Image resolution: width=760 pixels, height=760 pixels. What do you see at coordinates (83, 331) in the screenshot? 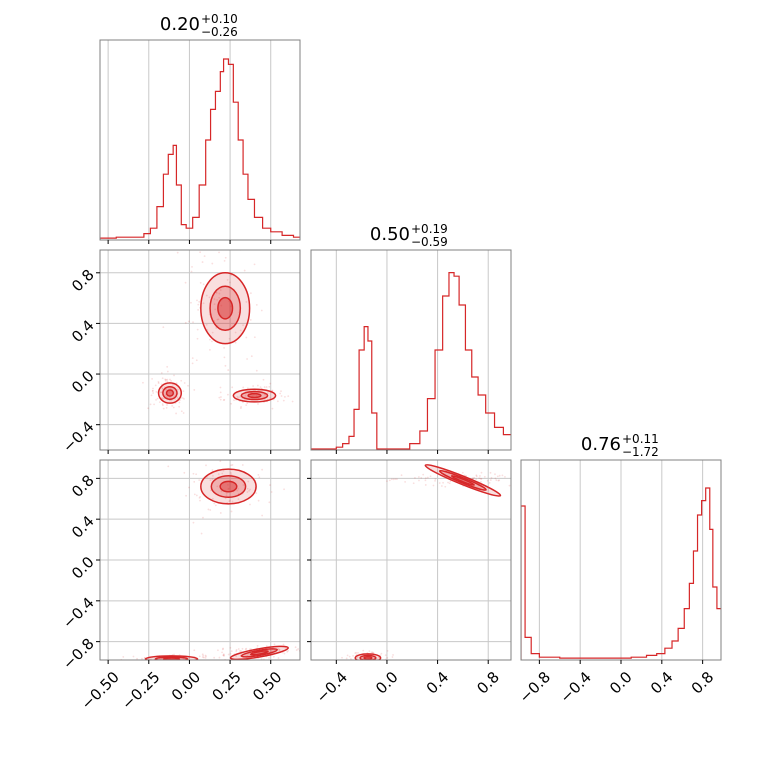
I see `y-tick-label: 0.4` at bounding box center [83, 331].